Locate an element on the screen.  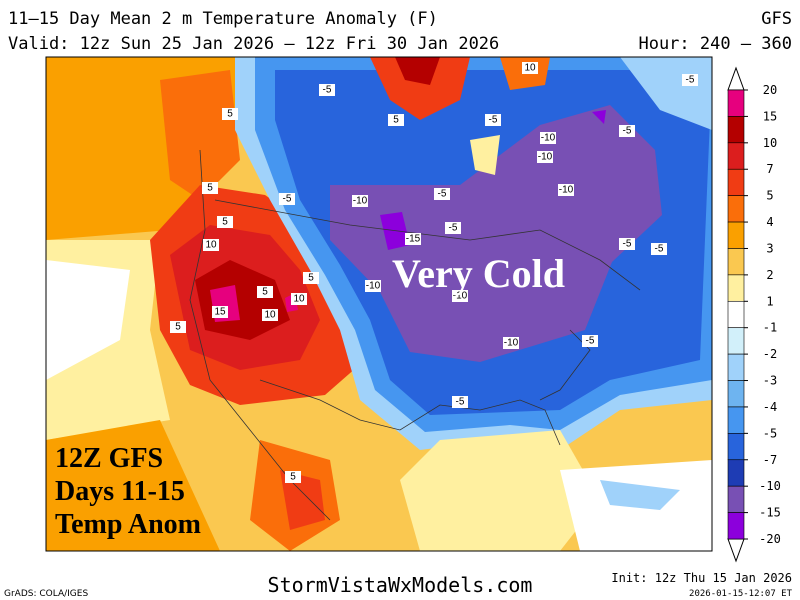
colorbar-label: -1 is located at coordinates (770, 328).